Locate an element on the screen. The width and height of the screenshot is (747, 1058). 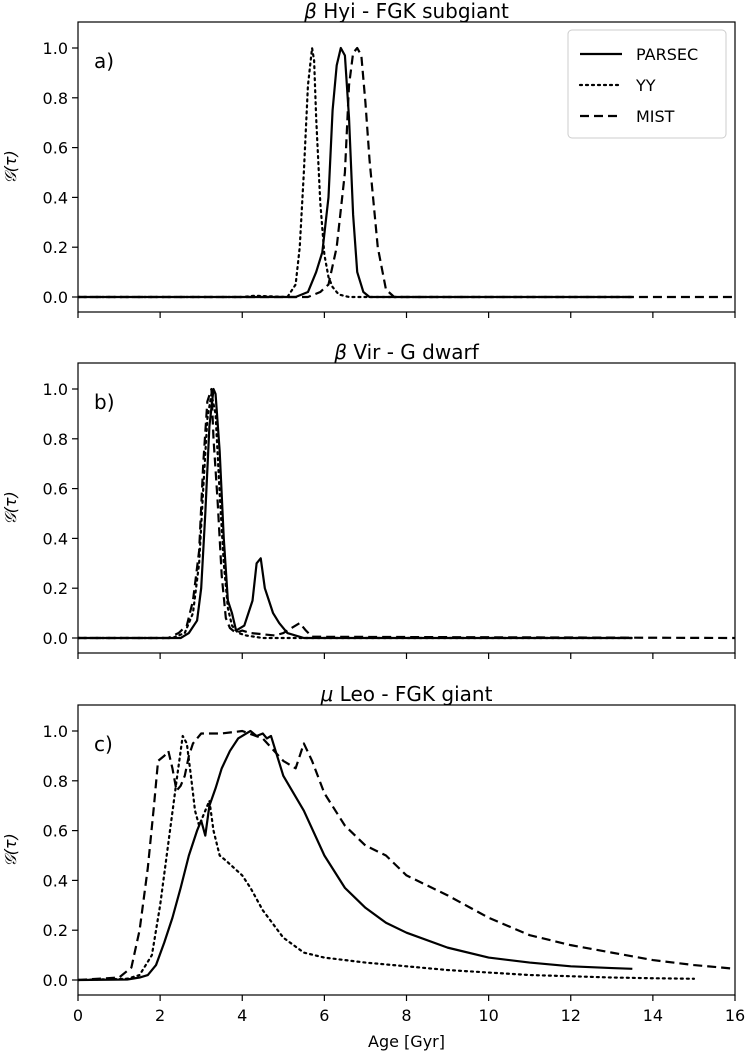
title-text: Hyi - FGK subgiant is located at coordinates (413, 11).